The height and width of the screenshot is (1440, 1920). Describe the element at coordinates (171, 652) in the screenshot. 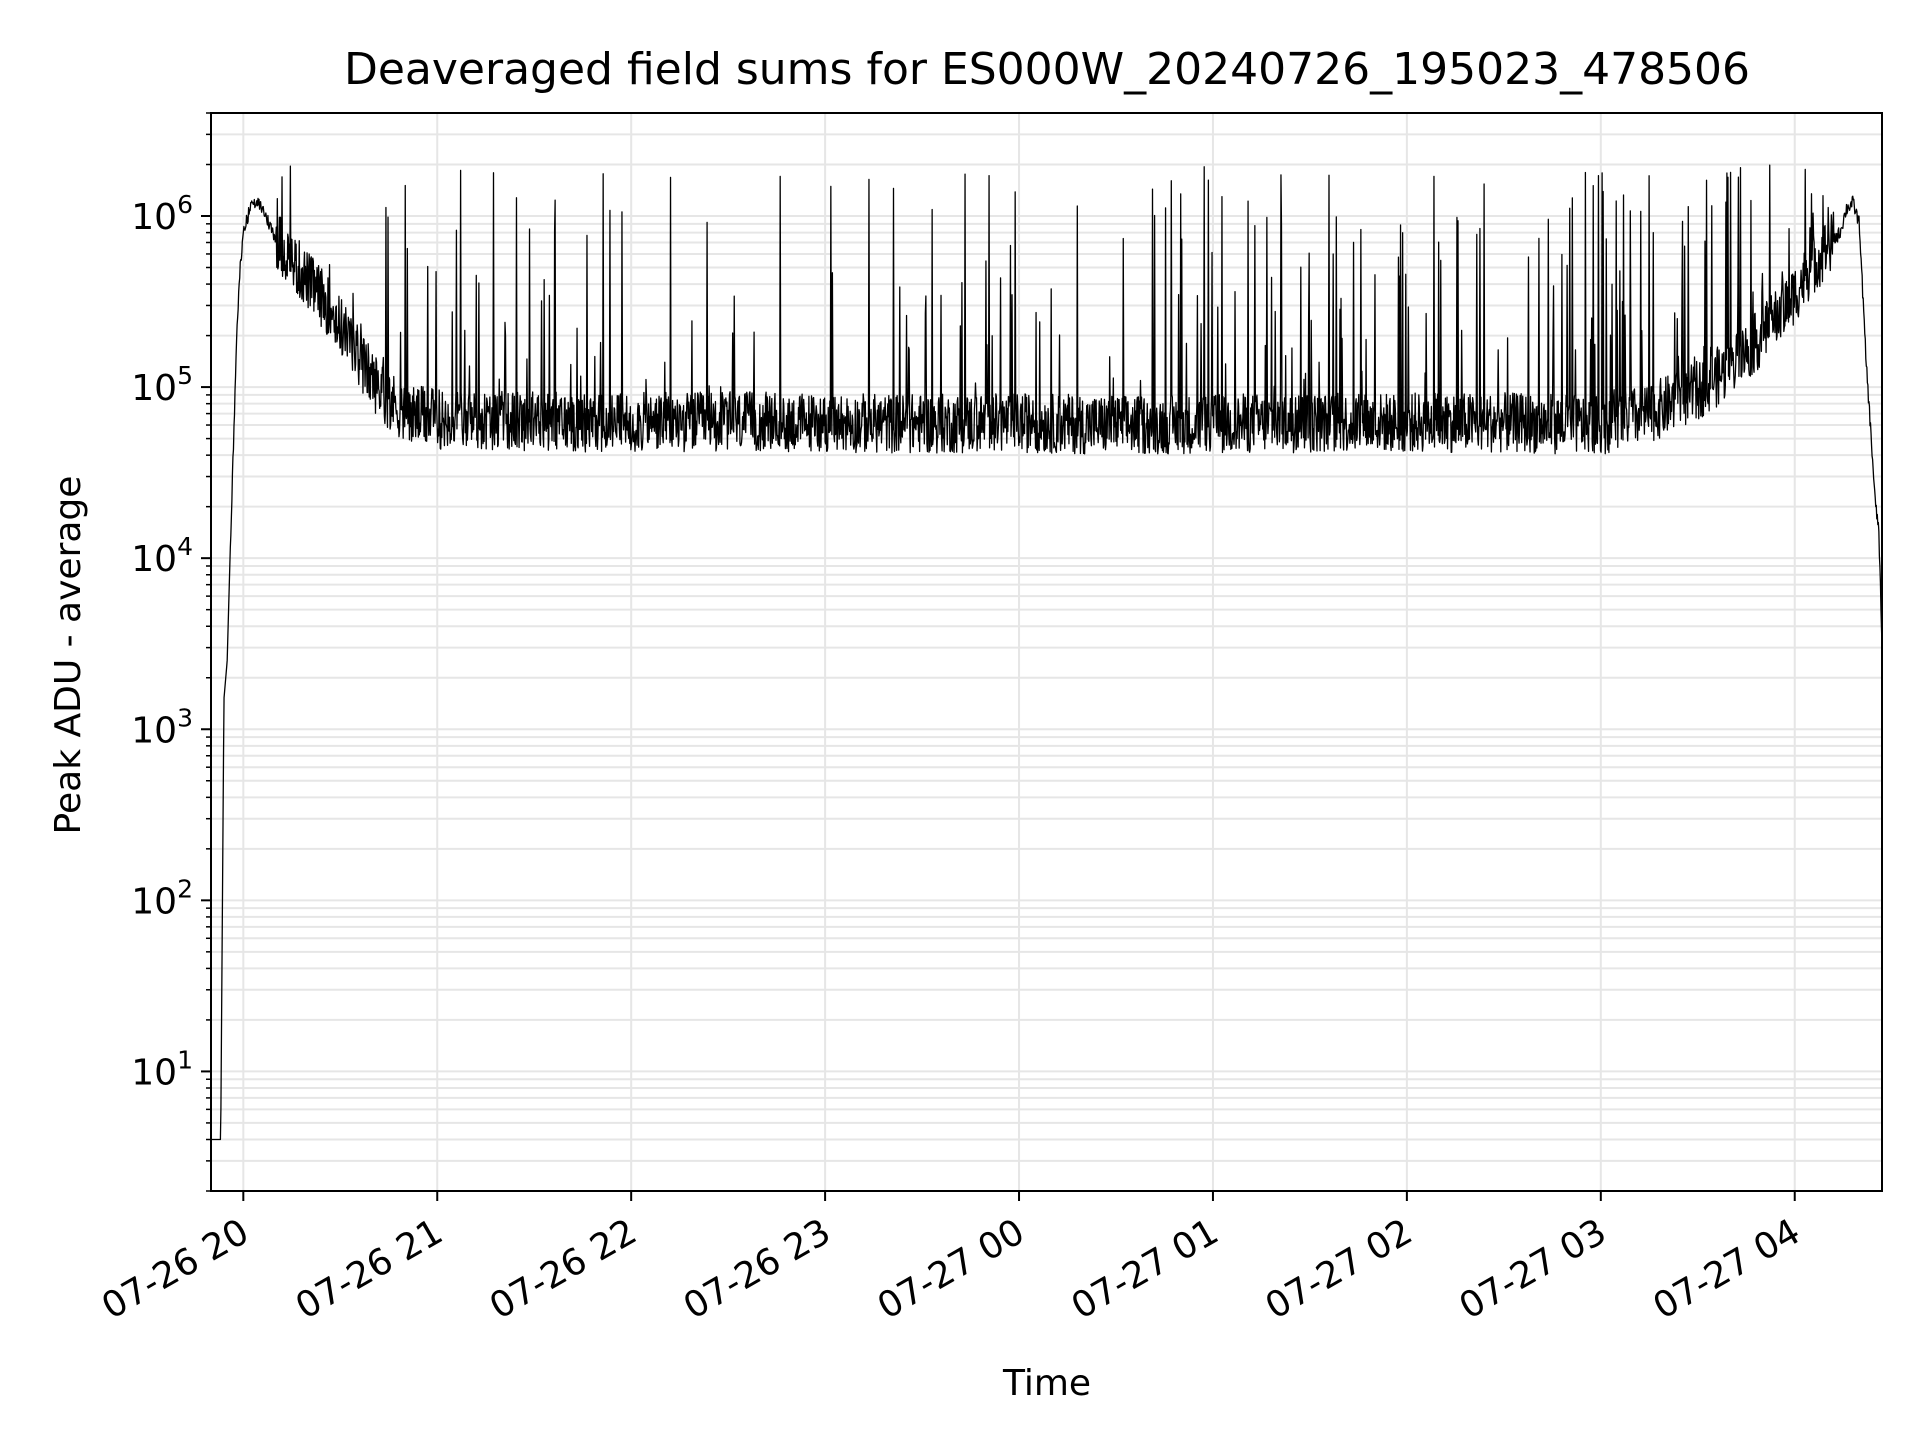

I see `y-axis: 10¹ 10² 10³ 10⁴ 10⁵ 10⁶` at that location.